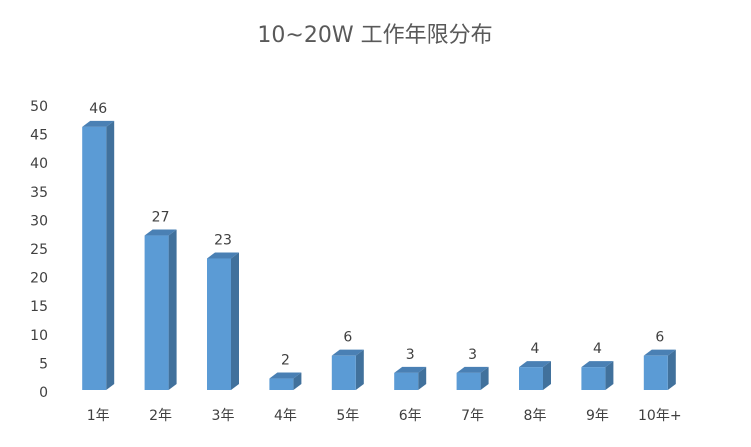  What do you see at coordinates (374, 35) in the screenshot?
I see `chart-title: 10~20W 工作年限分布` at bounding box center [374, 35].